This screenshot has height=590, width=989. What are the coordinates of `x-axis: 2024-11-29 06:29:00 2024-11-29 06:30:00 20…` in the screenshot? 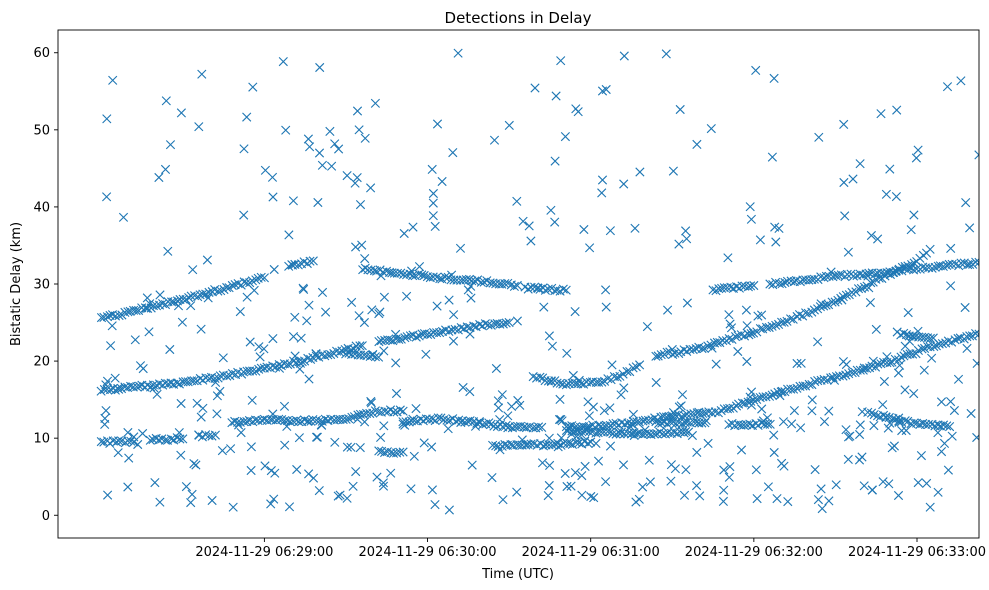 It's located at (590, 549).